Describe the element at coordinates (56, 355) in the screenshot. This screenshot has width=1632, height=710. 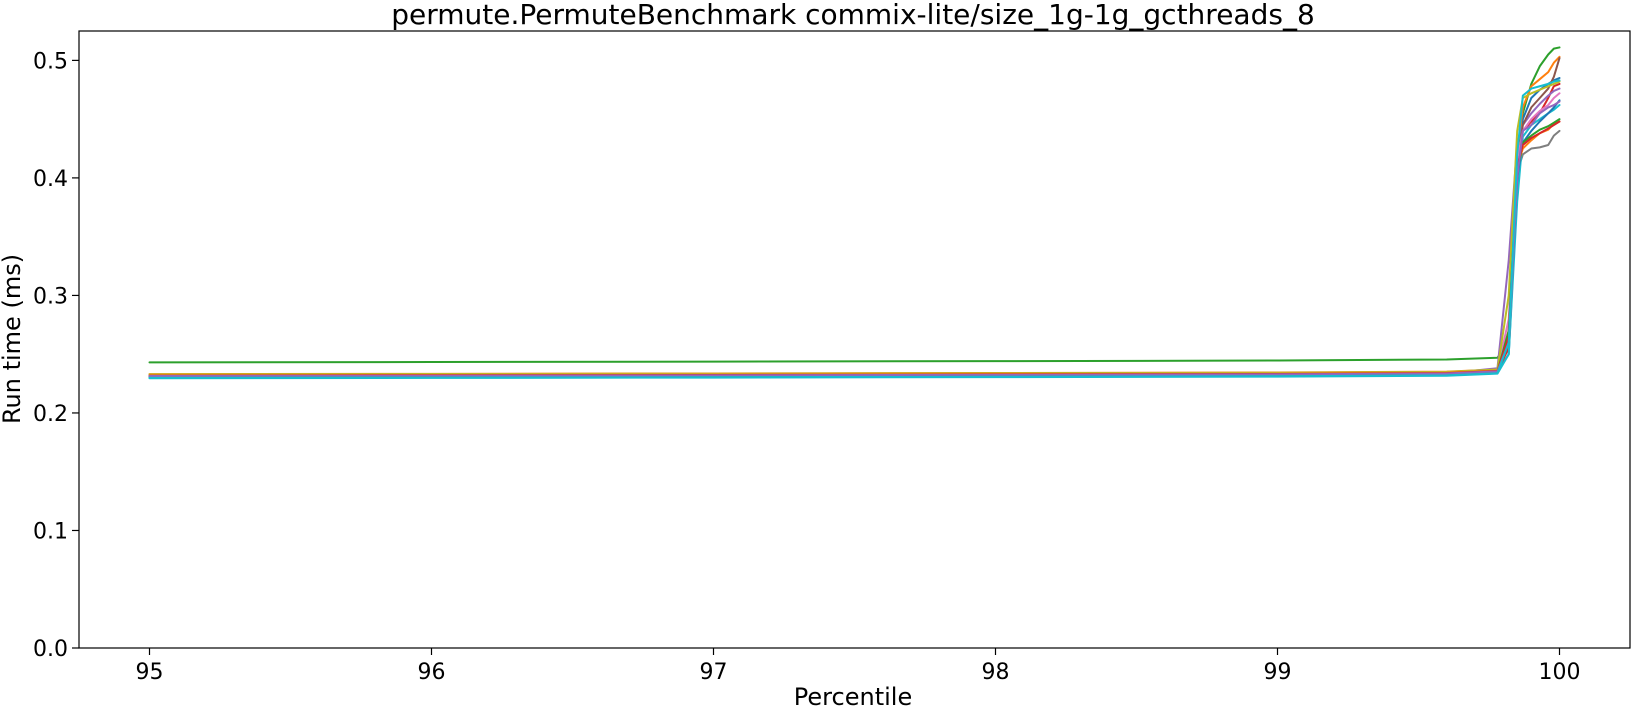
I see `y-axis: 0.0 0.1 0.2 0.3 0.4 0.5` at that location.